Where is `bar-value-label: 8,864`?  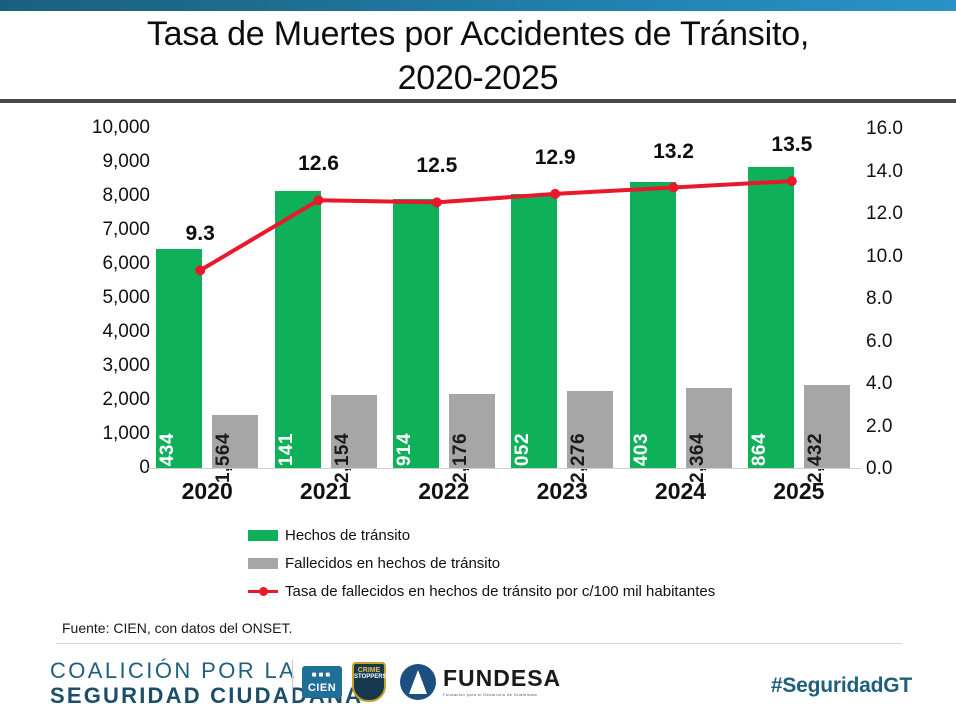
bar-value-label: 8,864 is located at coordinates (759, 458).